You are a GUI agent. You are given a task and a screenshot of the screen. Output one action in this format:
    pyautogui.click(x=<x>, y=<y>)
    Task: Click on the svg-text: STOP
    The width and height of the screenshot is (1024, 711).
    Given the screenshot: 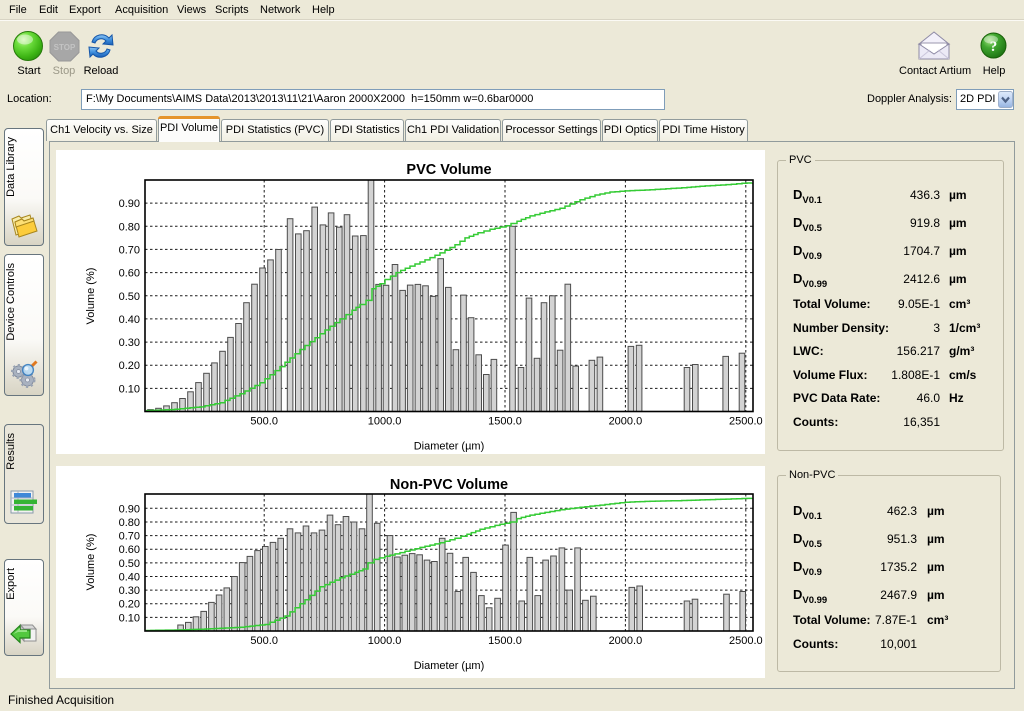 What is the action you would take?
    pyautogui.click(x=65, y=47)
    